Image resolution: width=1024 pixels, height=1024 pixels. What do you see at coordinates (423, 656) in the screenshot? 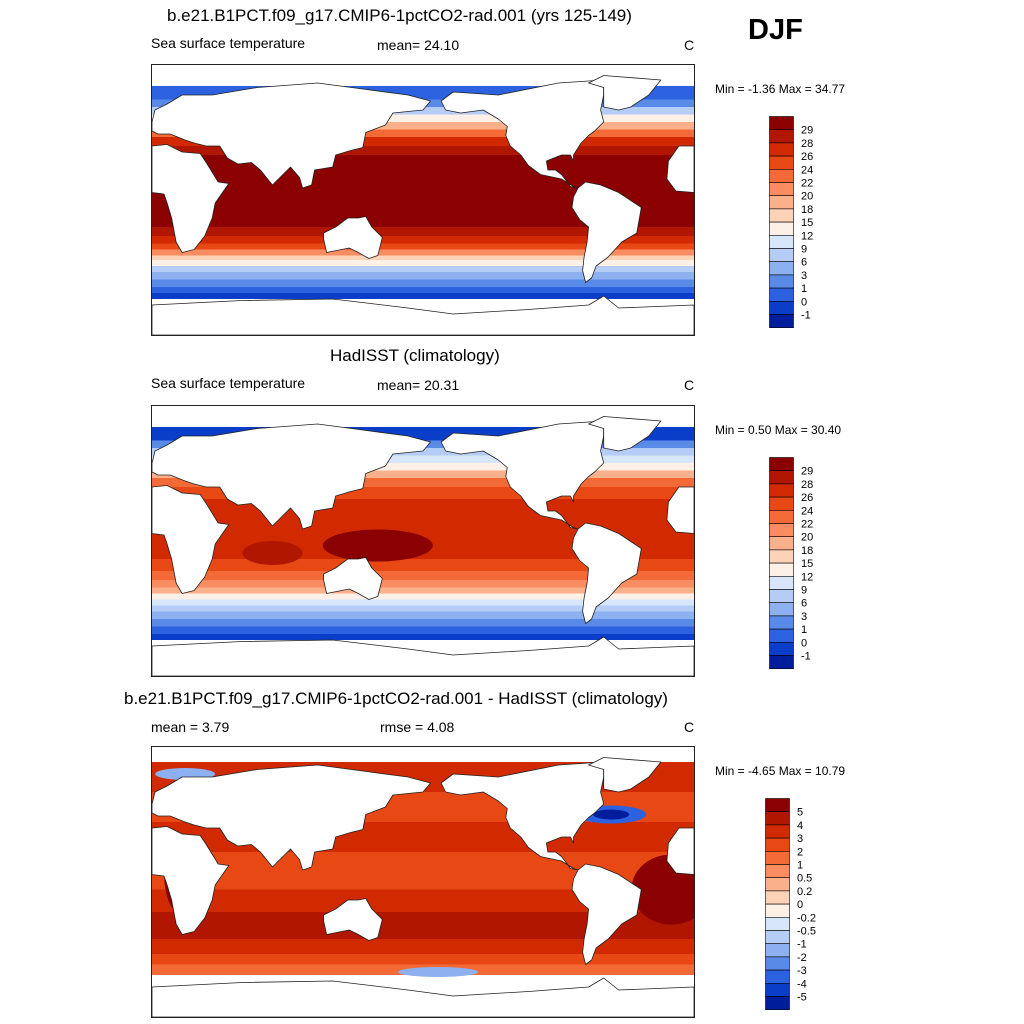
I see `landmass-antarctica` at bounding box center [423, 656].